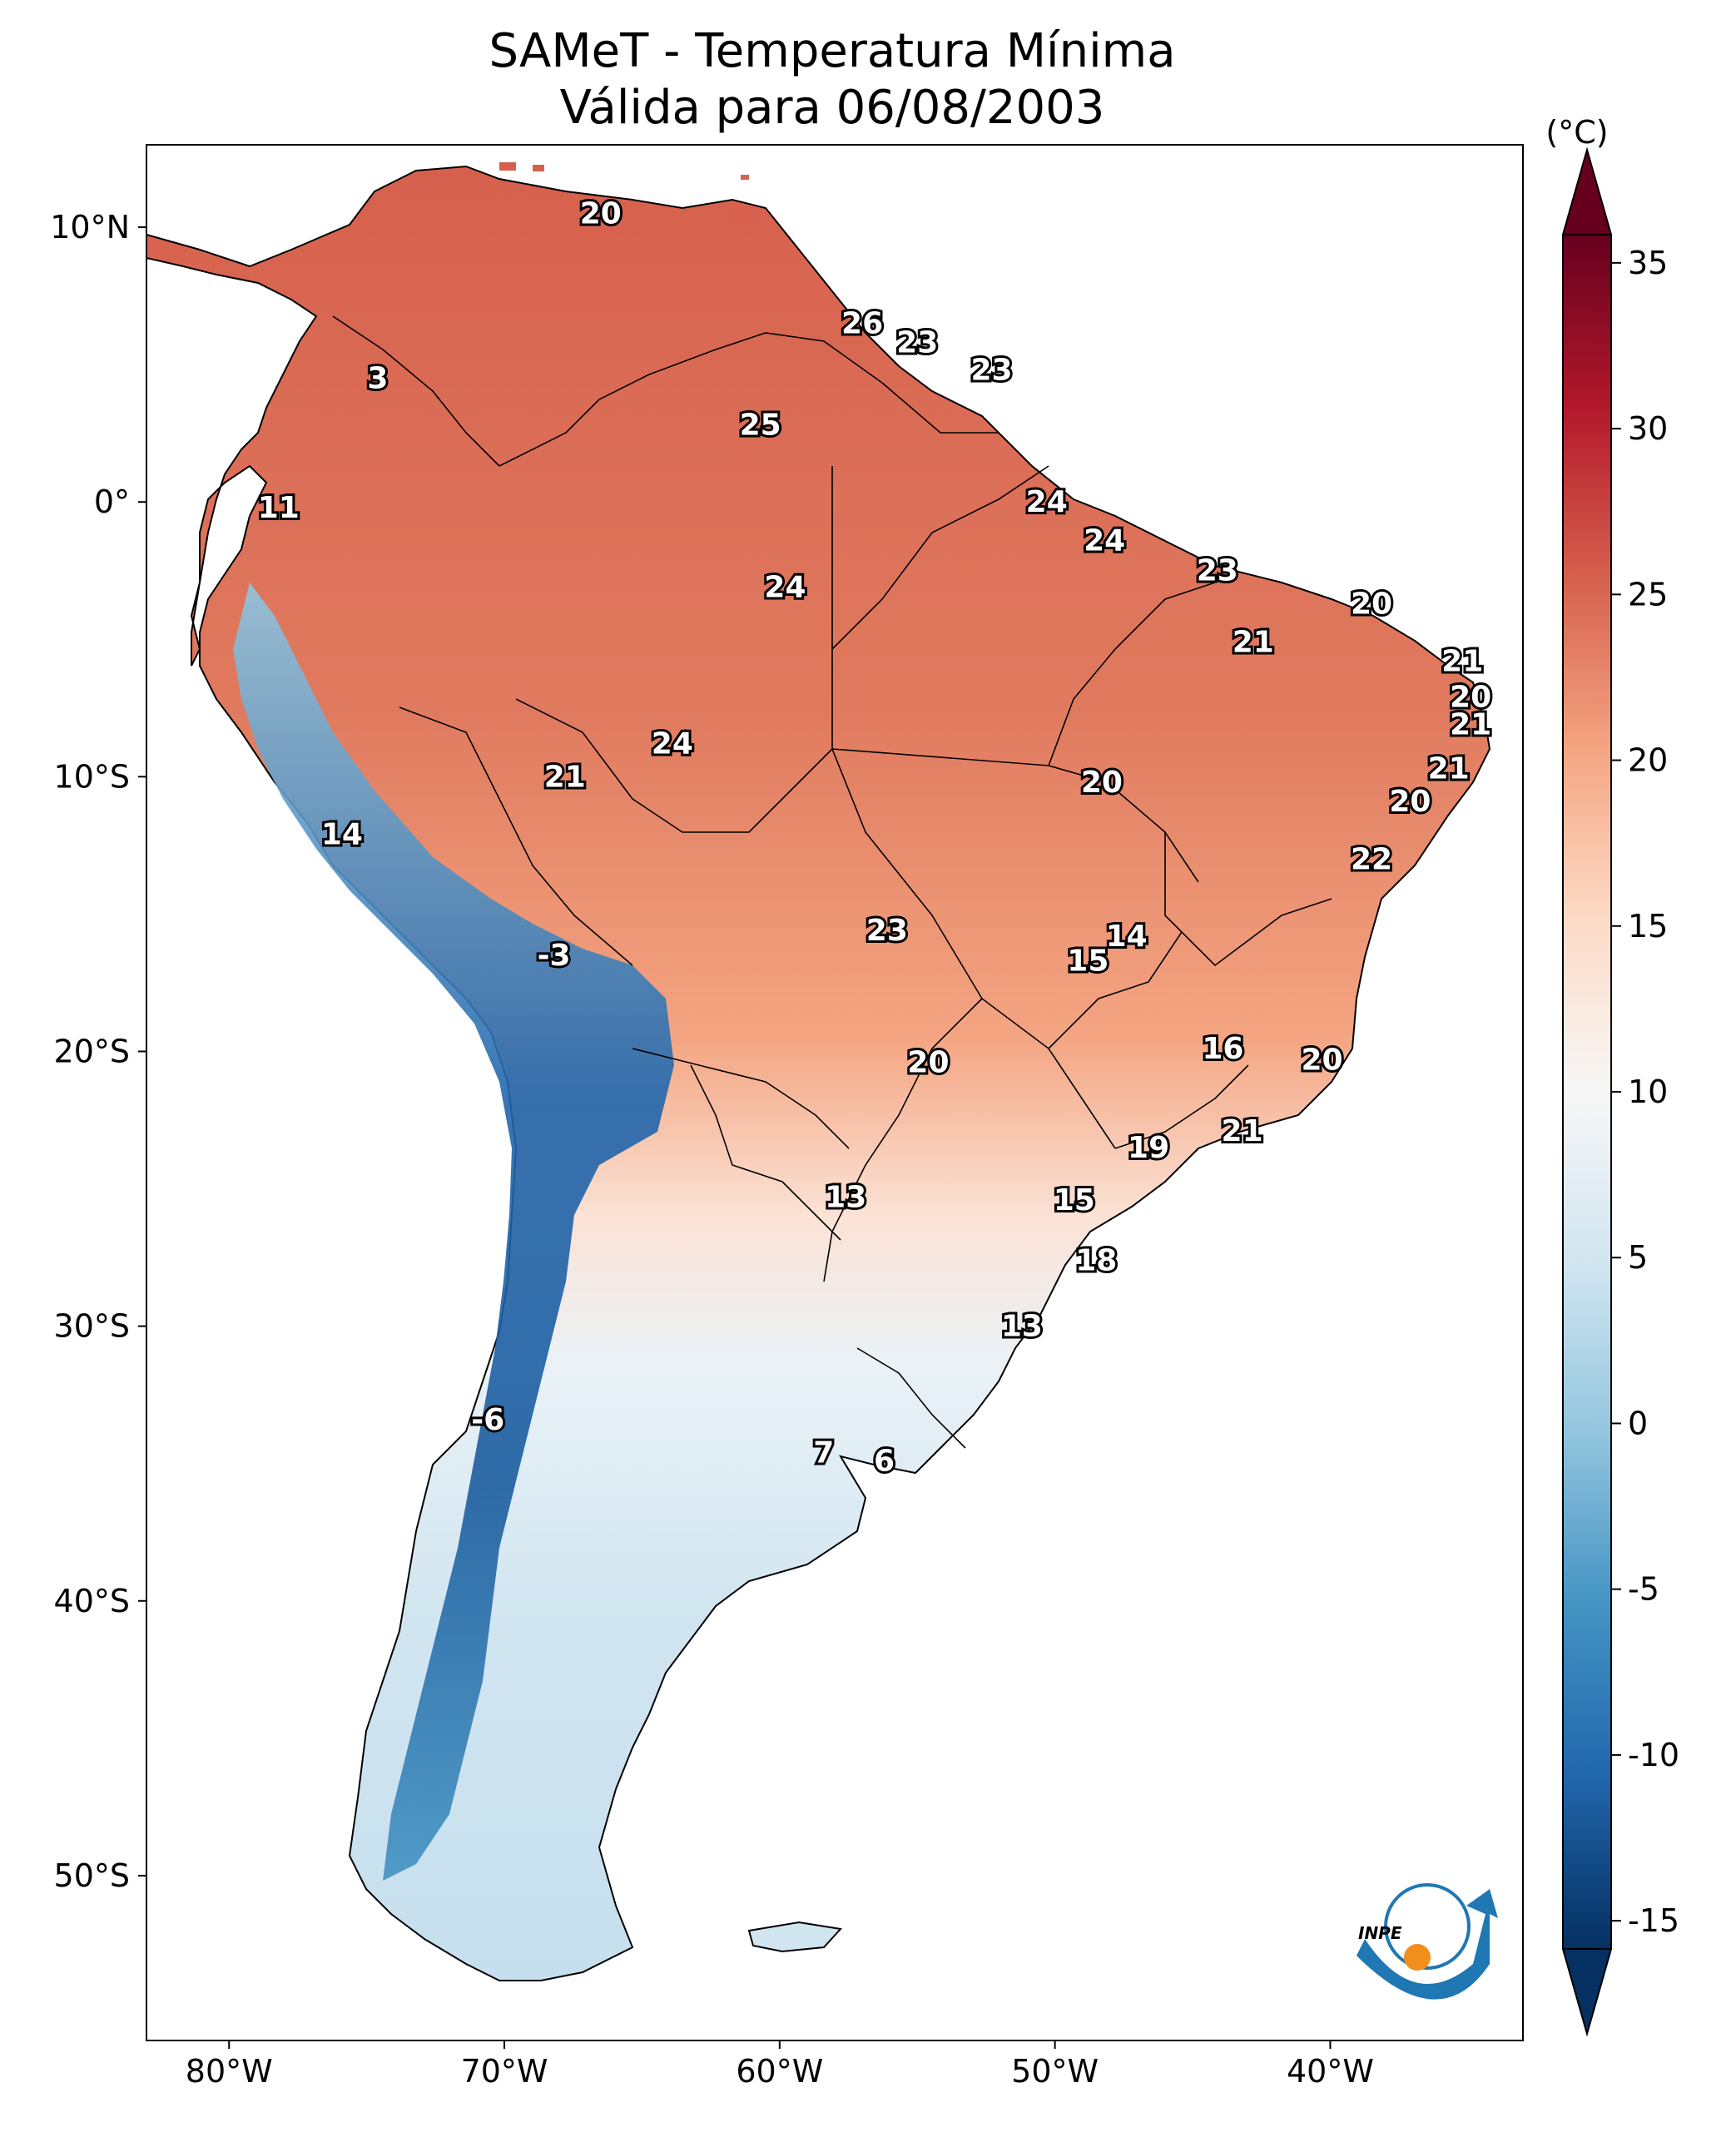  I want to click on colorbar-tick-label: 5, so click(1638, 1257).